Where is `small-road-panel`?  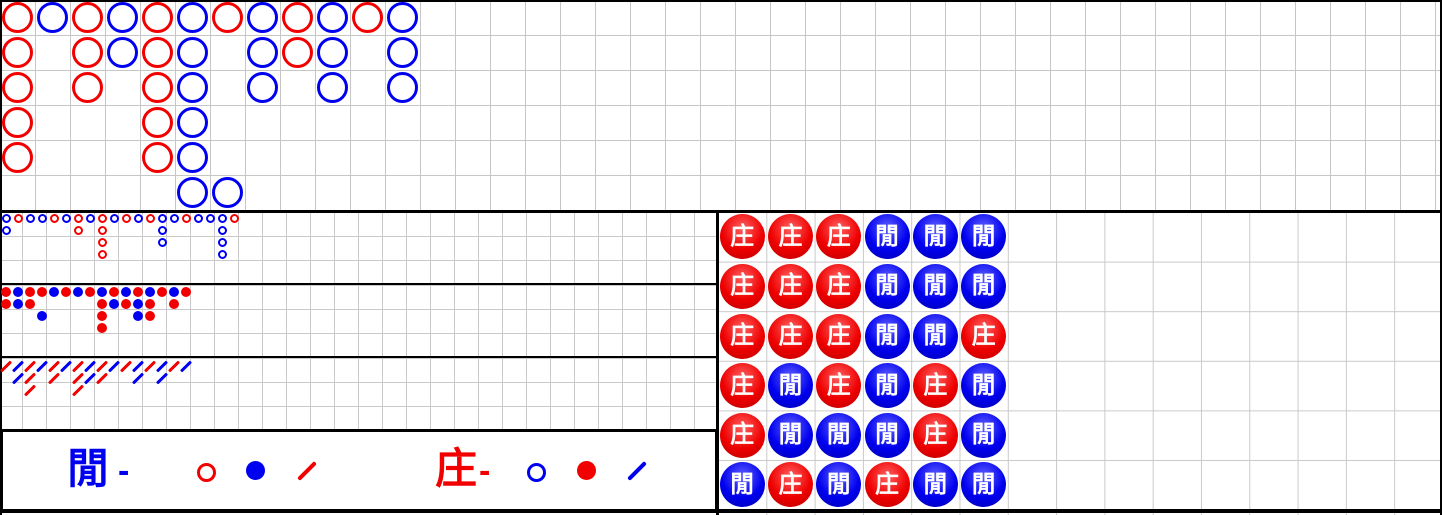 small-road-panel is located at coordinates (359, 320).